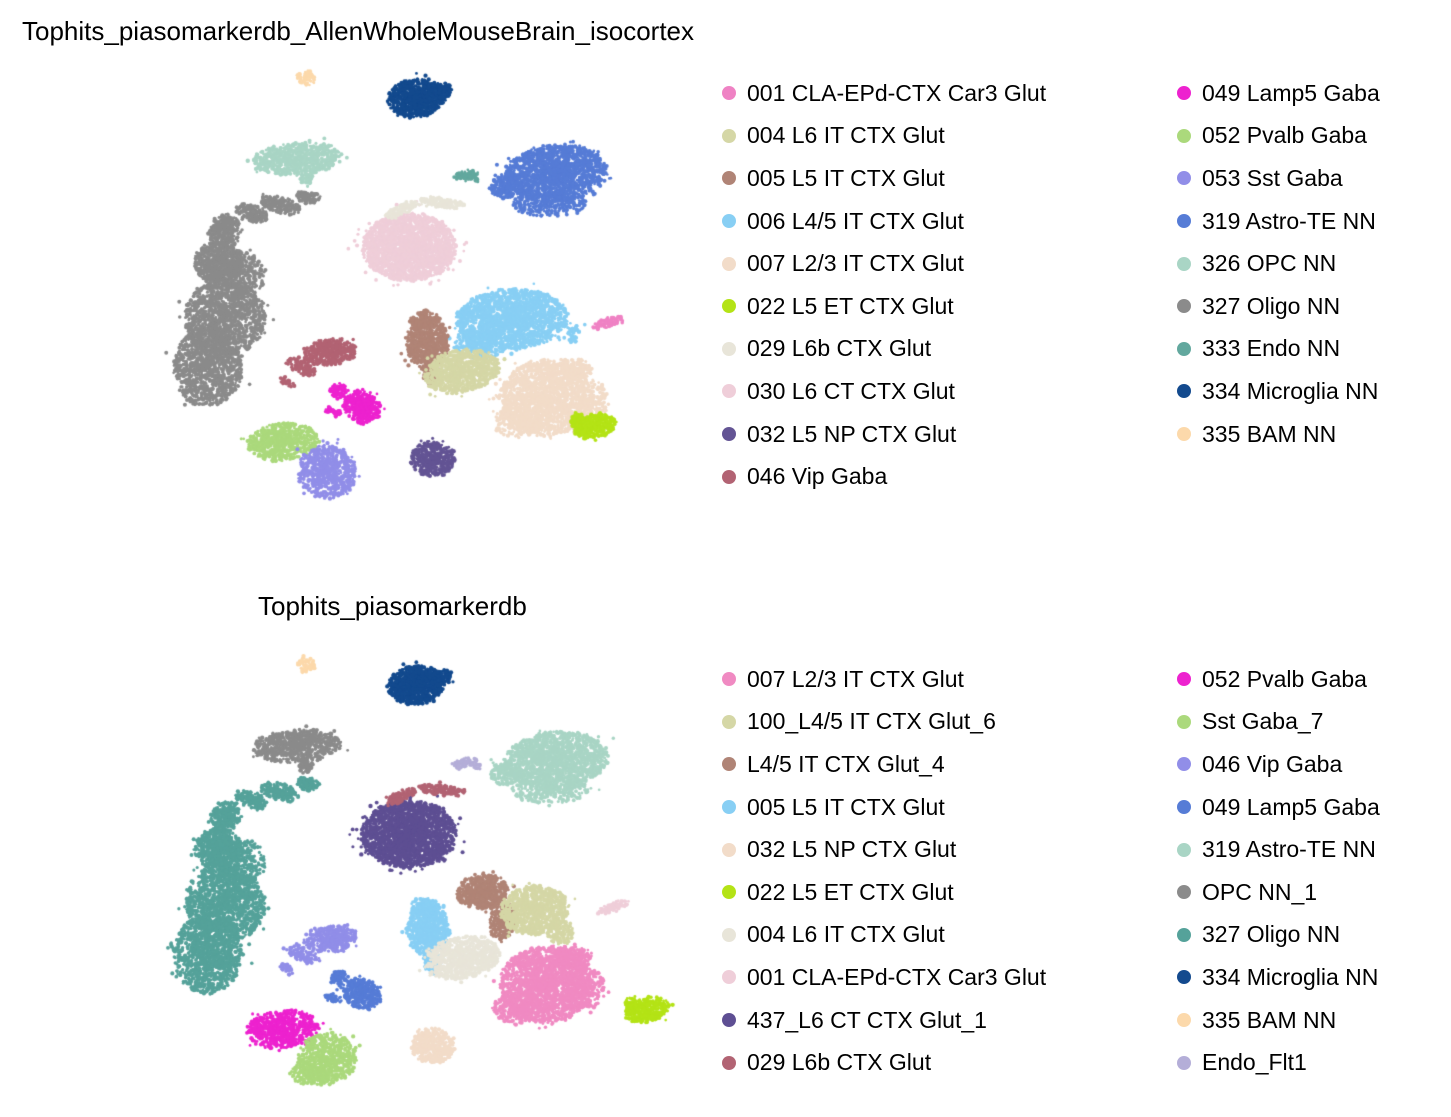 Image resolution: width=1451 pixels, height=1117 pixels. What do you see at coordinates (1271, 348) in the screenshot?
I see `legend-label: 333 Endo NN` at bounding box center [1271, 348].